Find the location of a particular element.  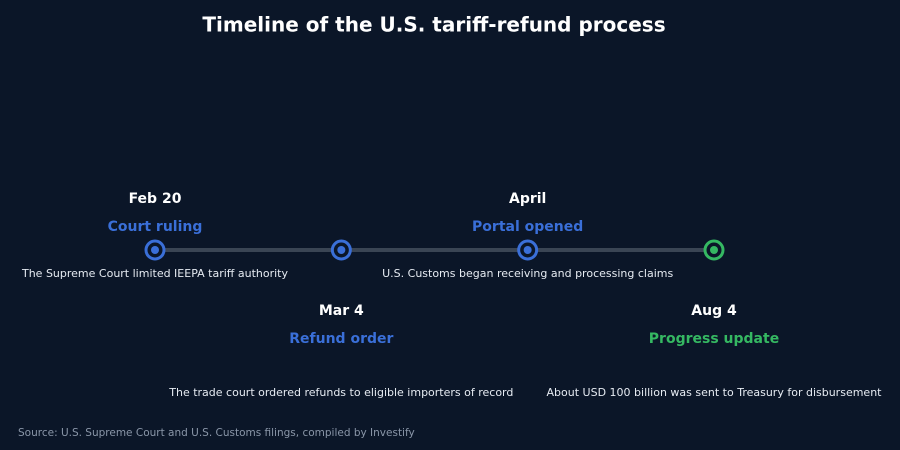

event-label: Portal opened is located at coordinates (527, 227).